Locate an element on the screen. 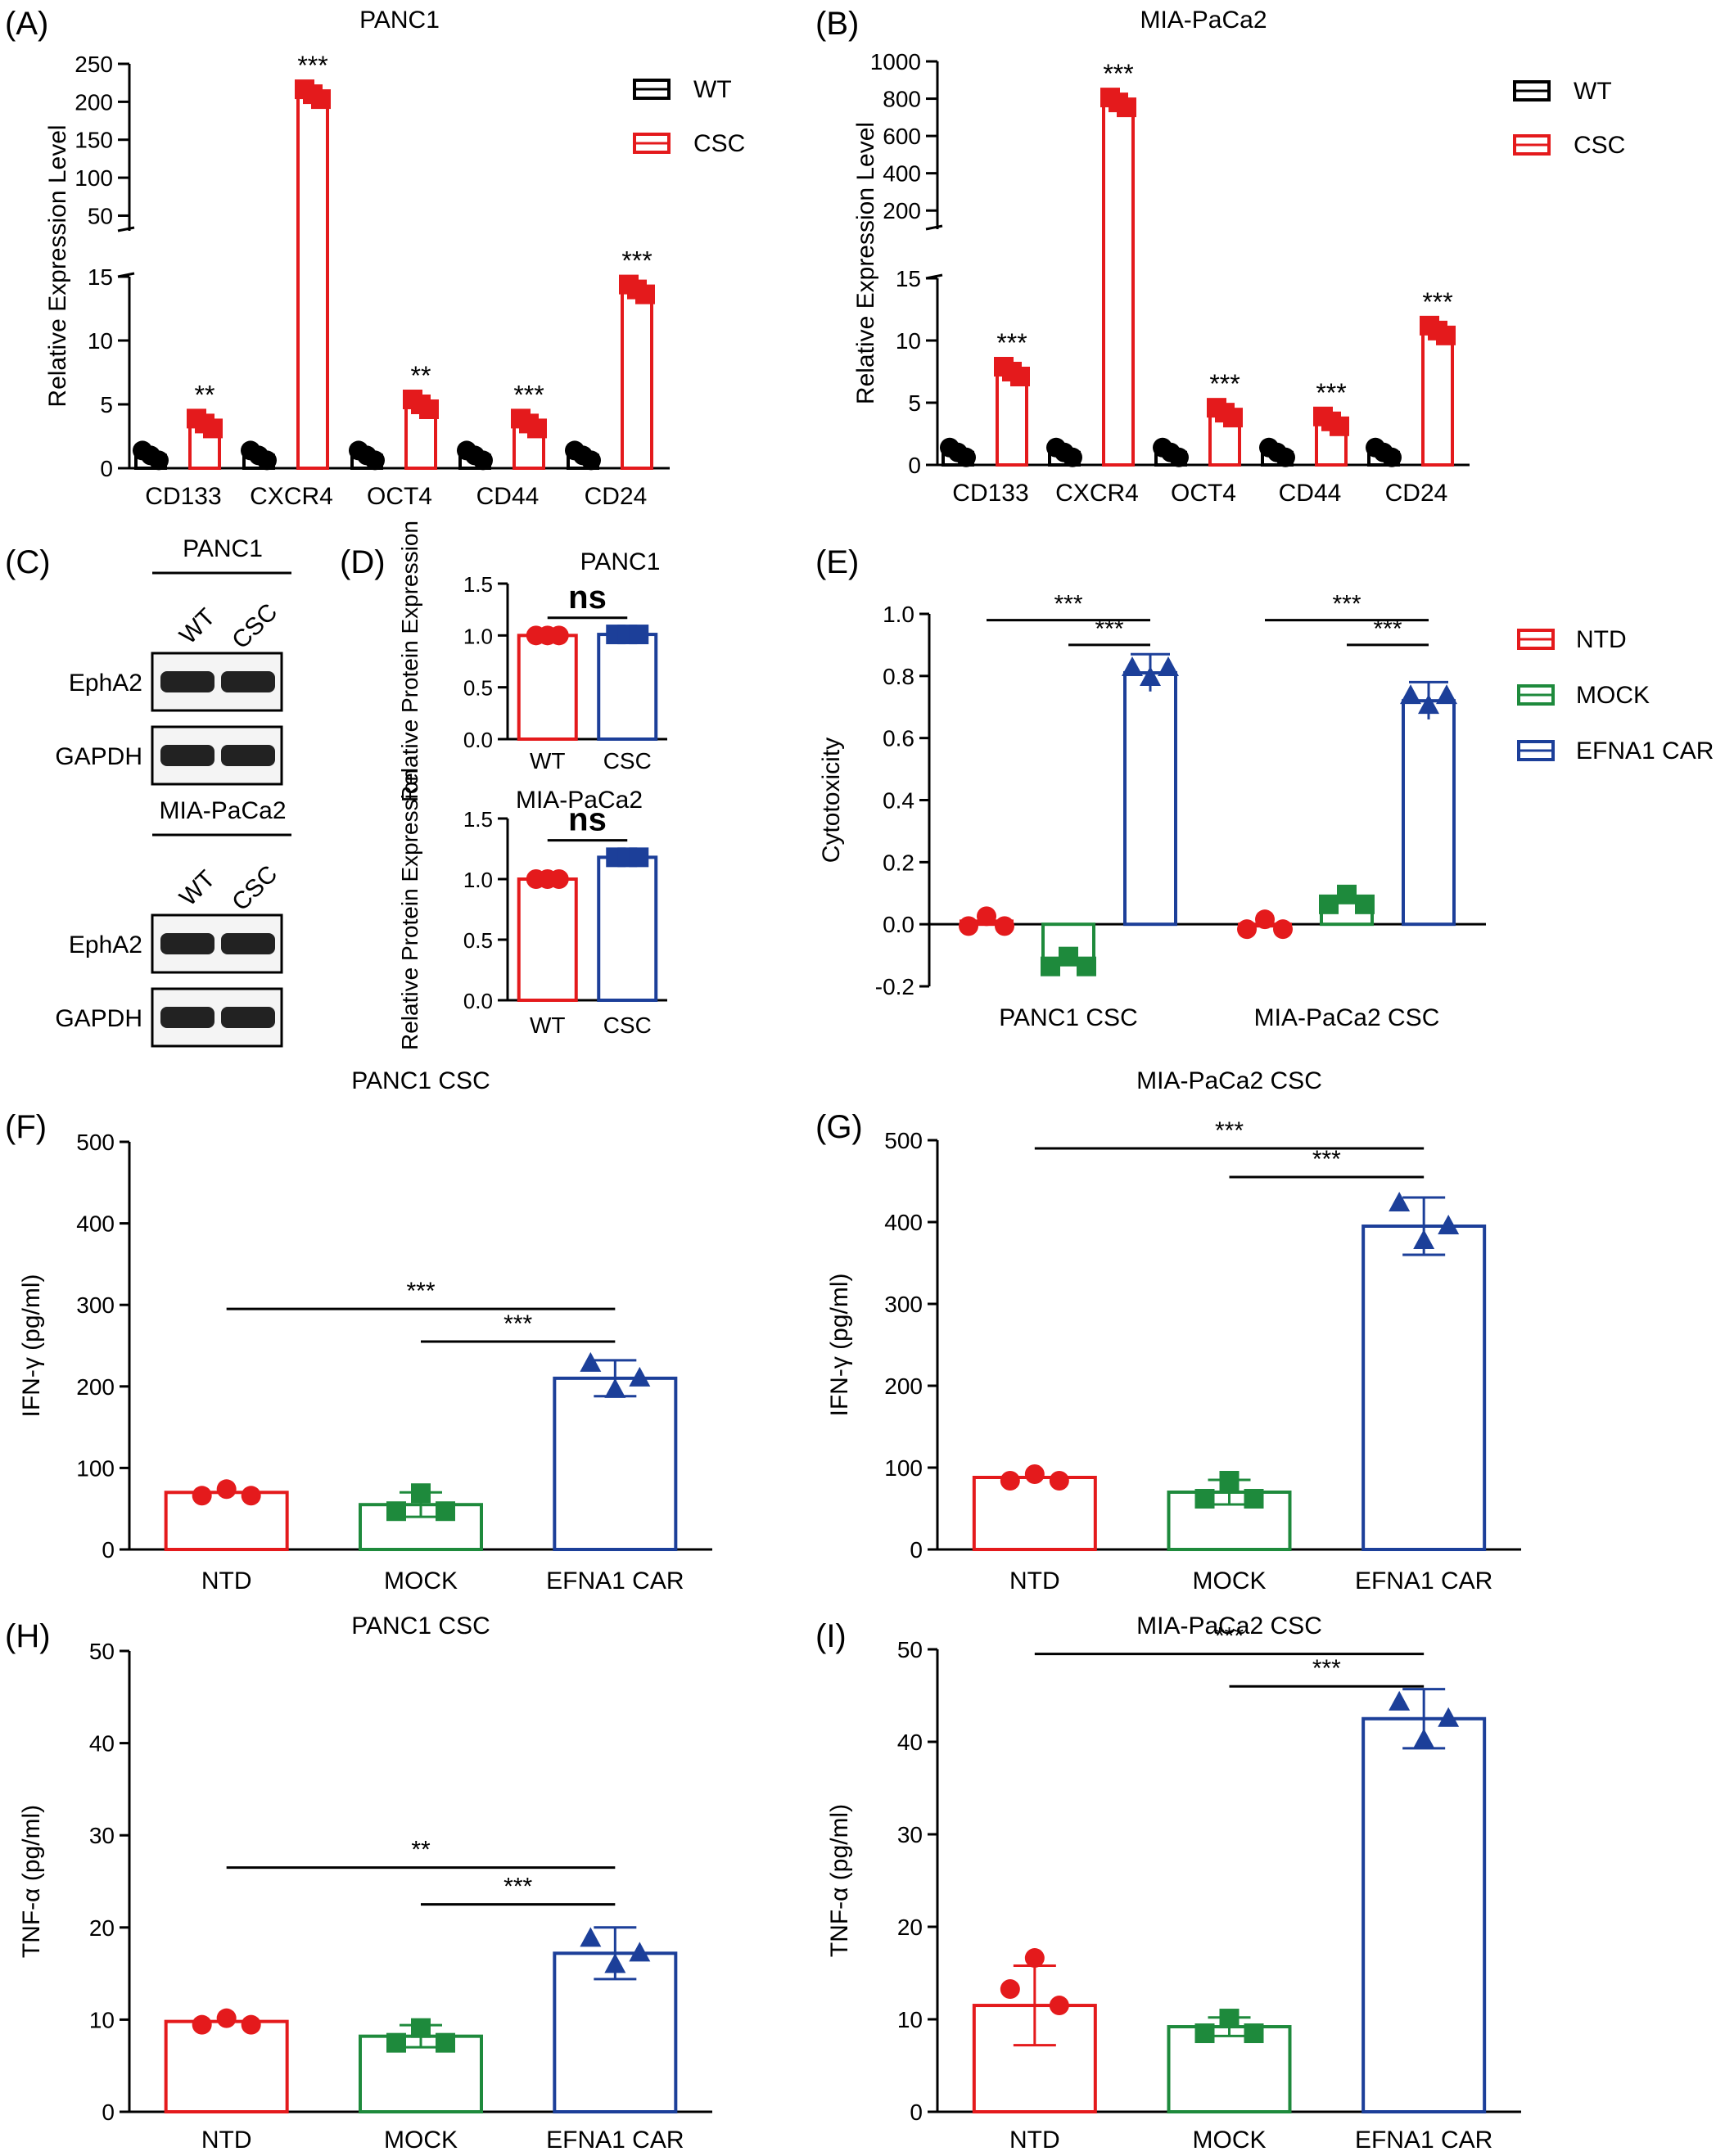  panel-label-e: (E) is located at coordinates (837, 562).